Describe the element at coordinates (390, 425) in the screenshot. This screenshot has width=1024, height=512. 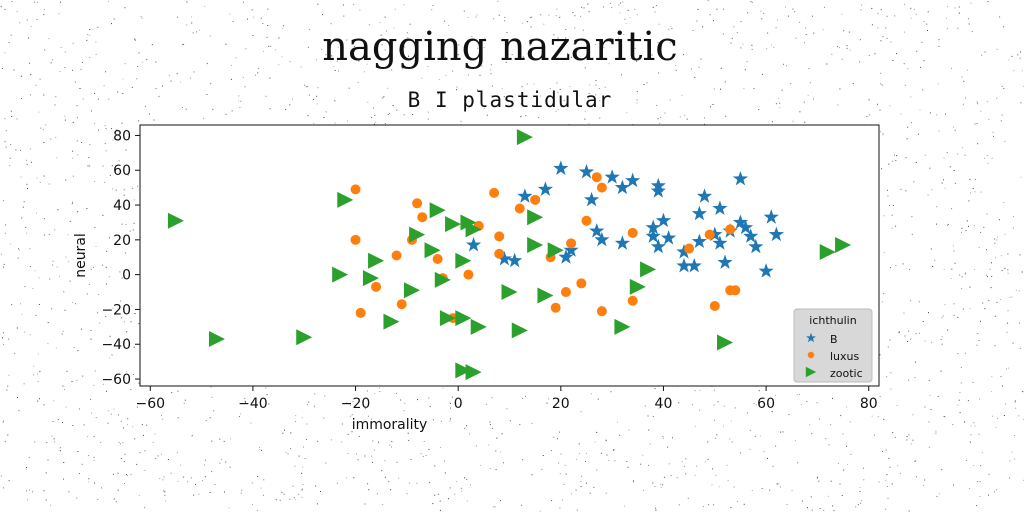
I see `x-axis-label: immorality` at that location.